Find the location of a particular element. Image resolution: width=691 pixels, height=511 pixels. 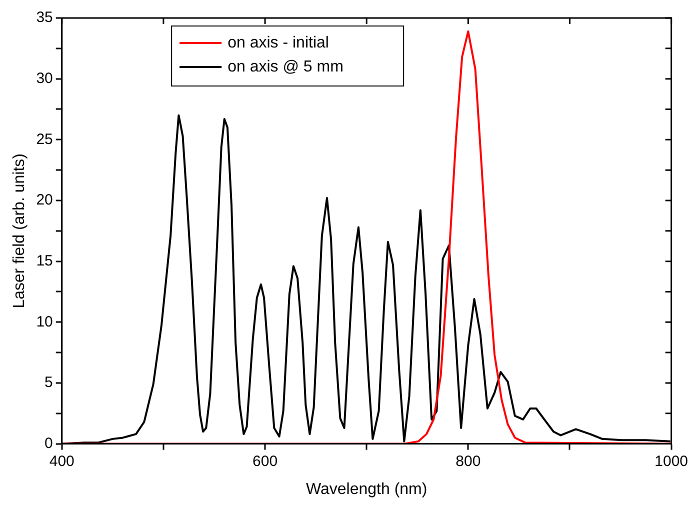

y-tick-label: 25 is located at coordinates (44, 139).